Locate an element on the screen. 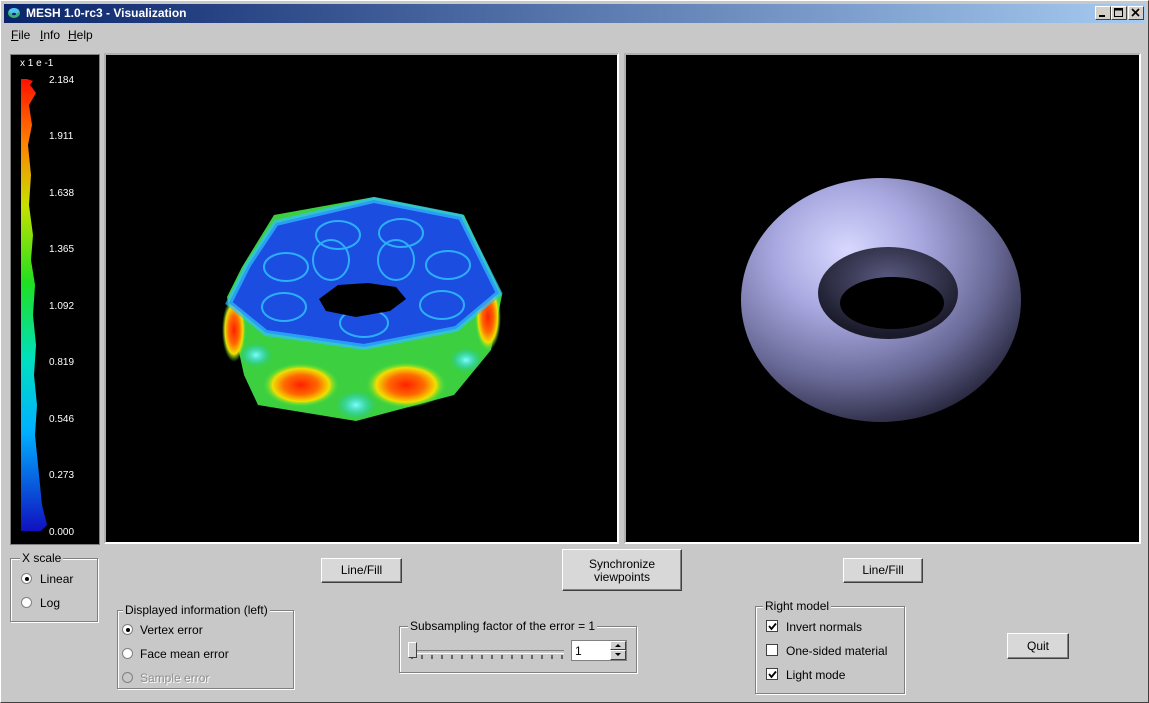 Image resolution: width=1149 pixels, height=703 pixels. sample-error-label: Sample error is located at coordinates (175, 678).